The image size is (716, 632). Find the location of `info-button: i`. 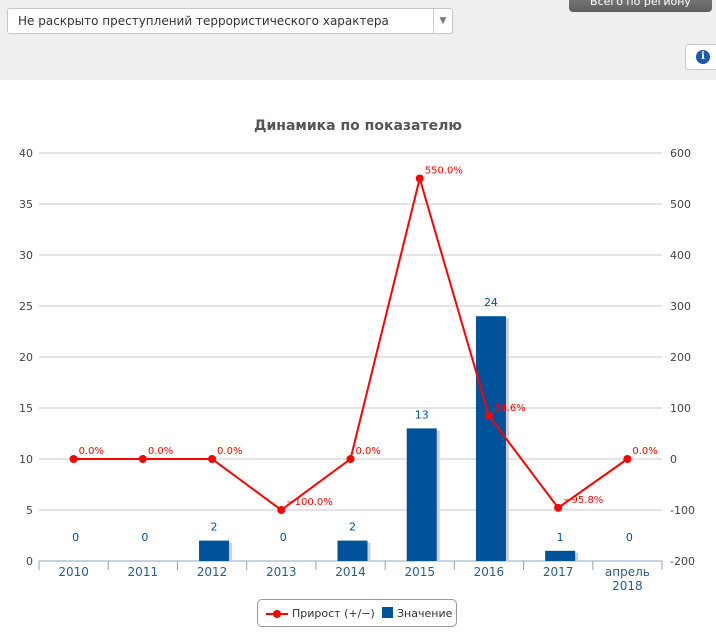

info-button: i is located at coordinates (700, 57).